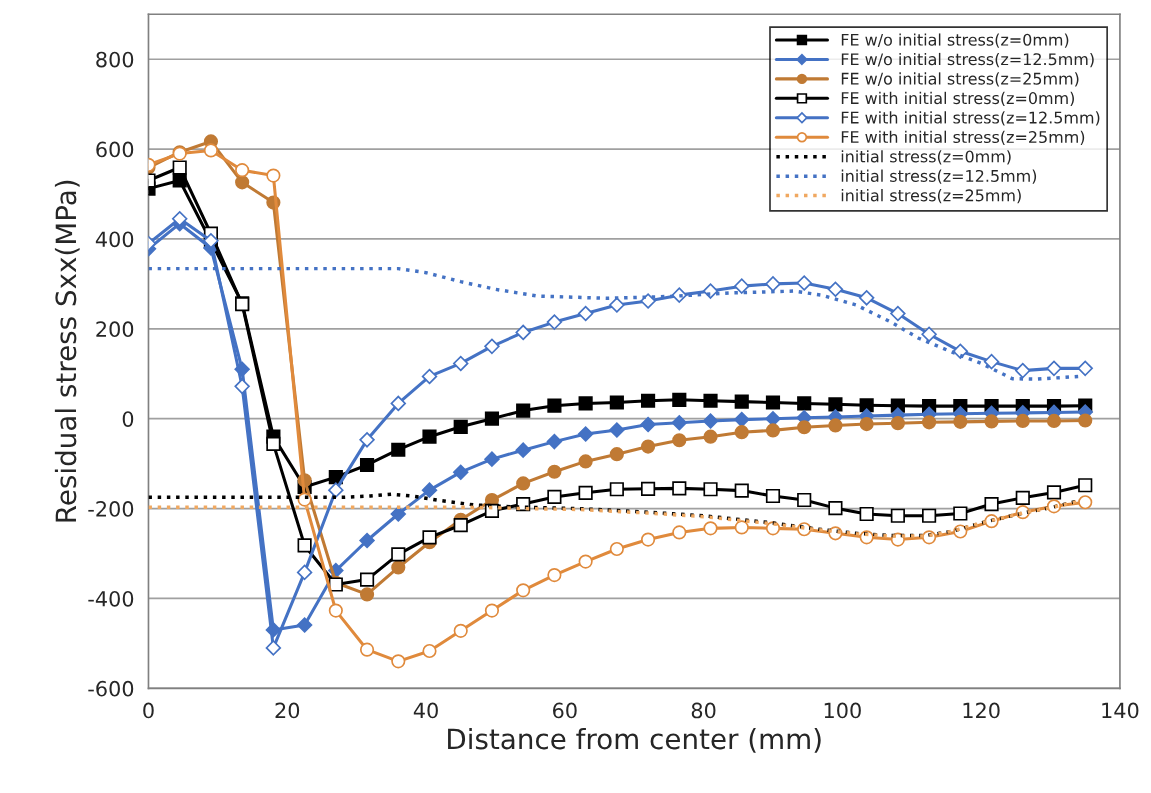 The width and height of the screenshot is (1151, 793). I want to click on x-axis-title: Distance from center (mm), so click(634, 740).